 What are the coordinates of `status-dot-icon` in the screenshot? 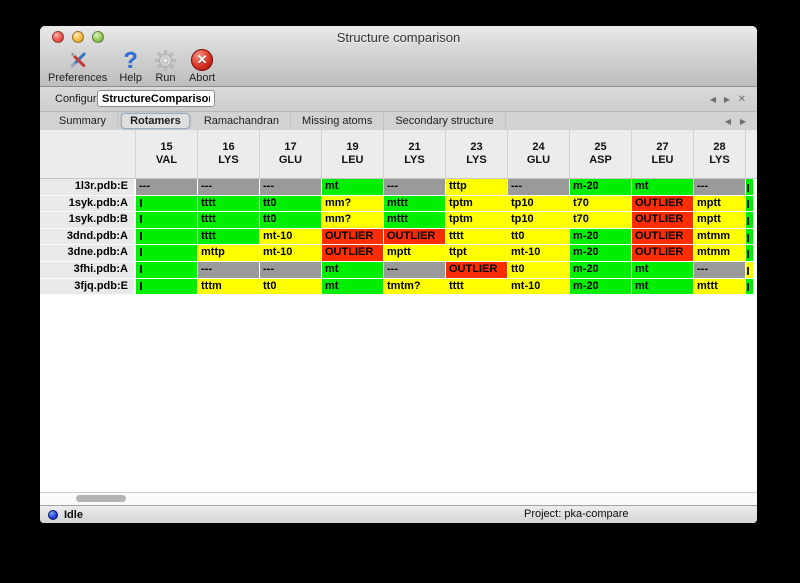 It's located at (53, 514).